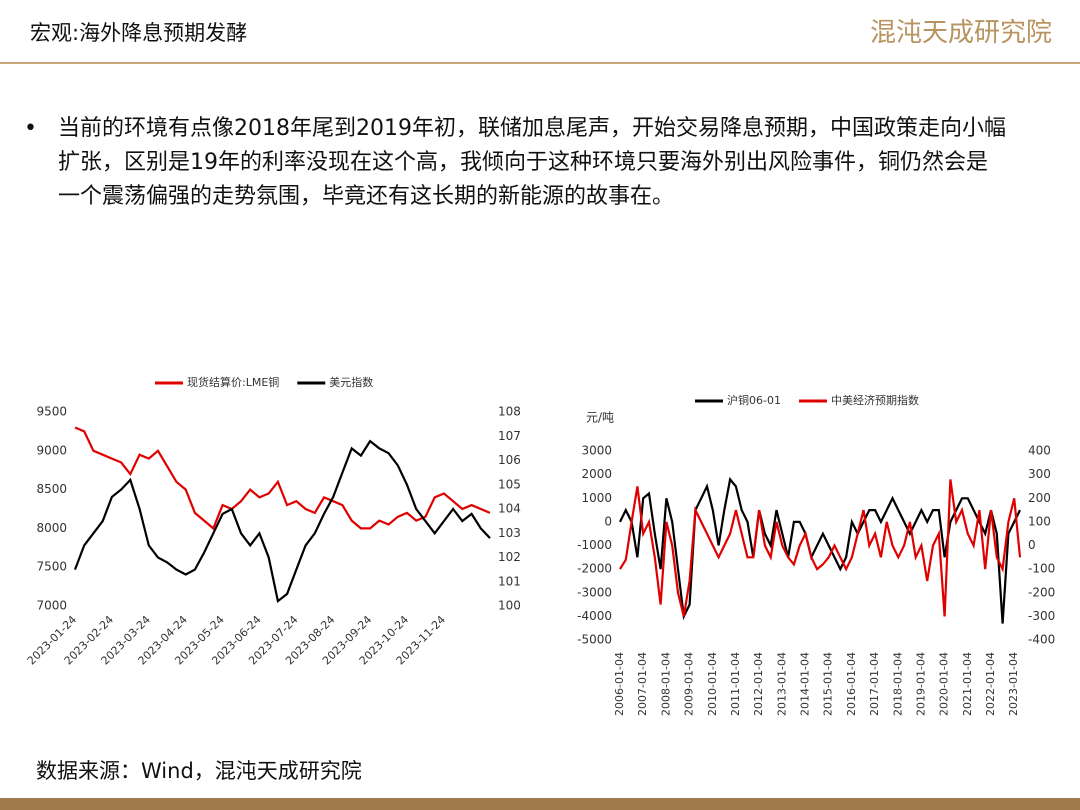 Image resolution: width=1080 pixels, height=810 pixels. What do you see at coordinates (540, 63) in the screenshot?
I see `header-rule` at bounding box center [540, 63].